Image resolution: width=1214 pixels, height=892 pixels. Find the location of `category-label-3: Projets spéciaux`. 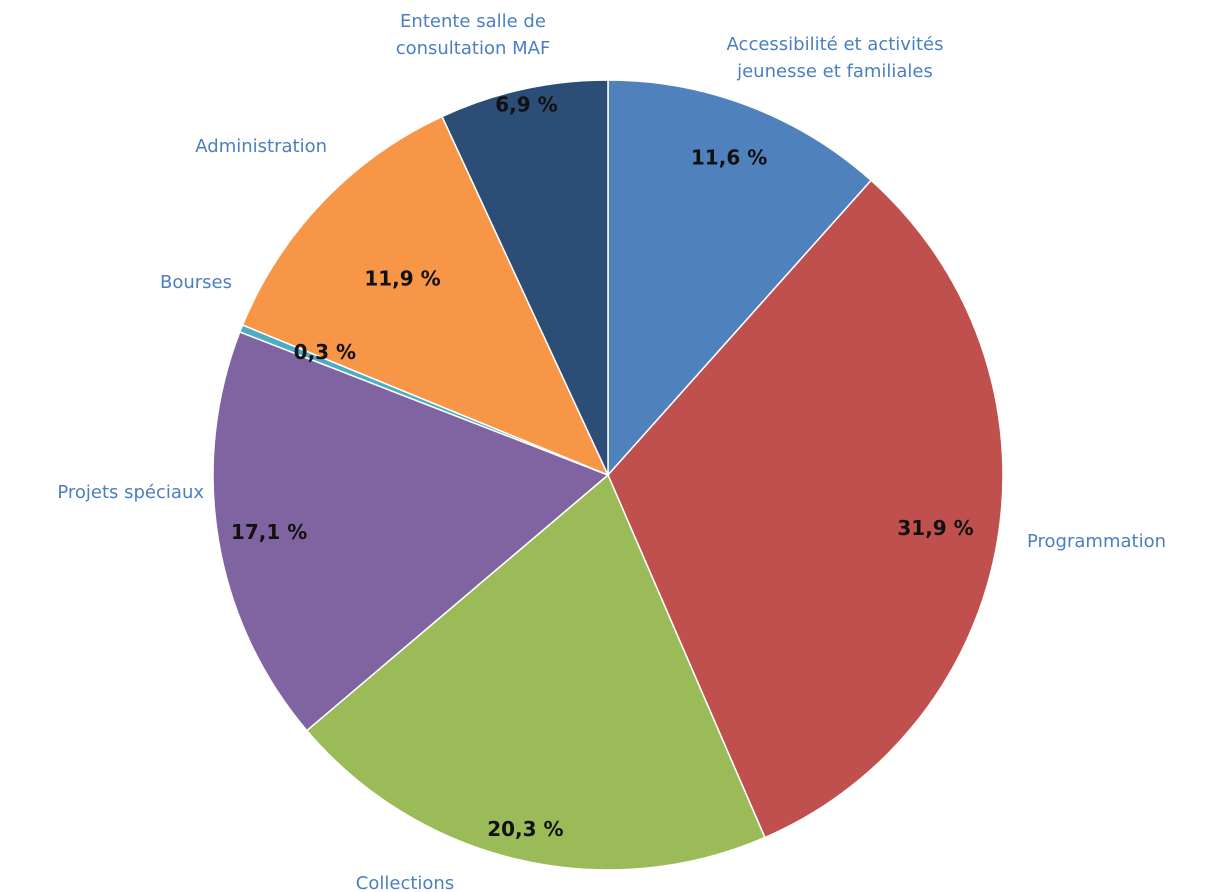

category-label-3: Projets spéciaux is located at coordinates (130, 492).